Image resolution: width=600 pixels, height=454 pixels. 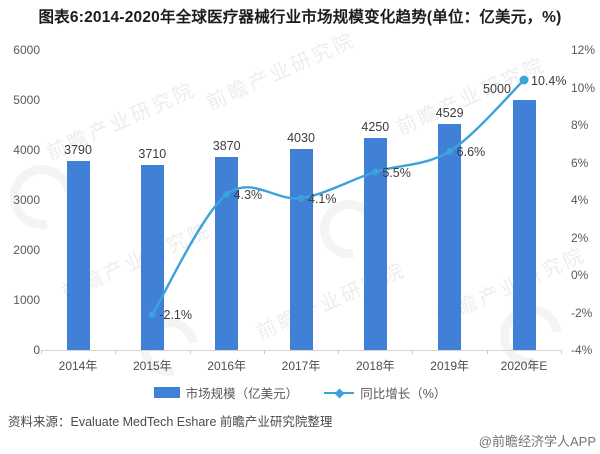 What do you see at coordinates (166, 392) in the screenshot?
I see `bar-series-swatch-icon` at bounding box center [166, 392].